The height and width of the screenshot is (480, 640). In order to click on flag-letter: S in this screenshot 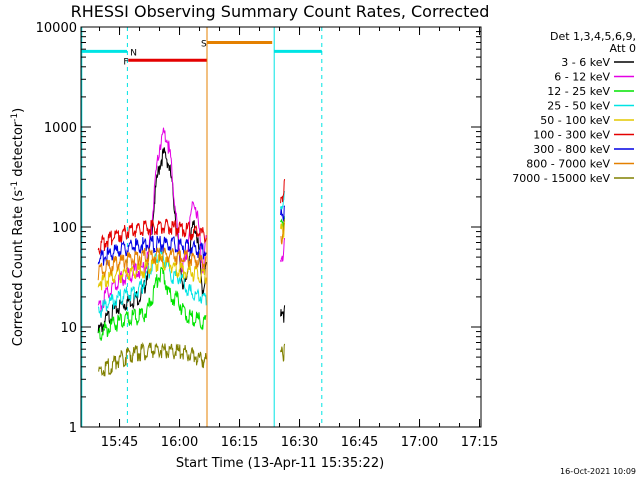, I will do `click(204, 44)`.